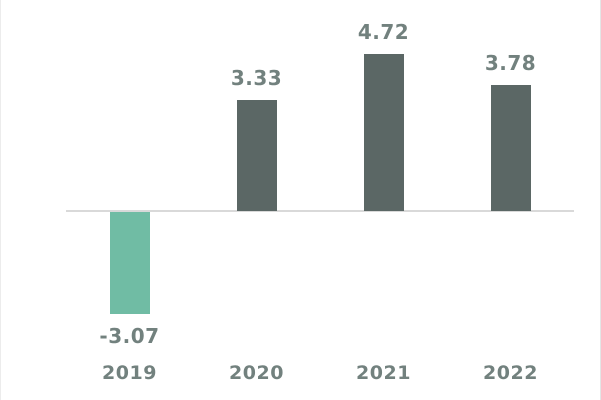 This screenshot has height=400, width=601. What do you see at coordinates (383, 373) in the screenshot?
I see `x-tick-2021: 2021` at bounding box center [383, 373].